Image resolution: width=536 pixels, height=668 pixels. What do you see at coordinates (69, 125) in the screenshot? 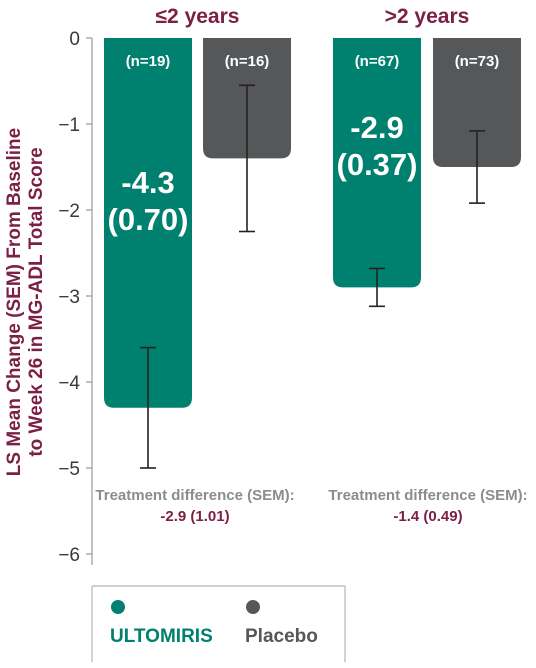
I see `y-tick-label: −1` at bounding box center [69, 125].